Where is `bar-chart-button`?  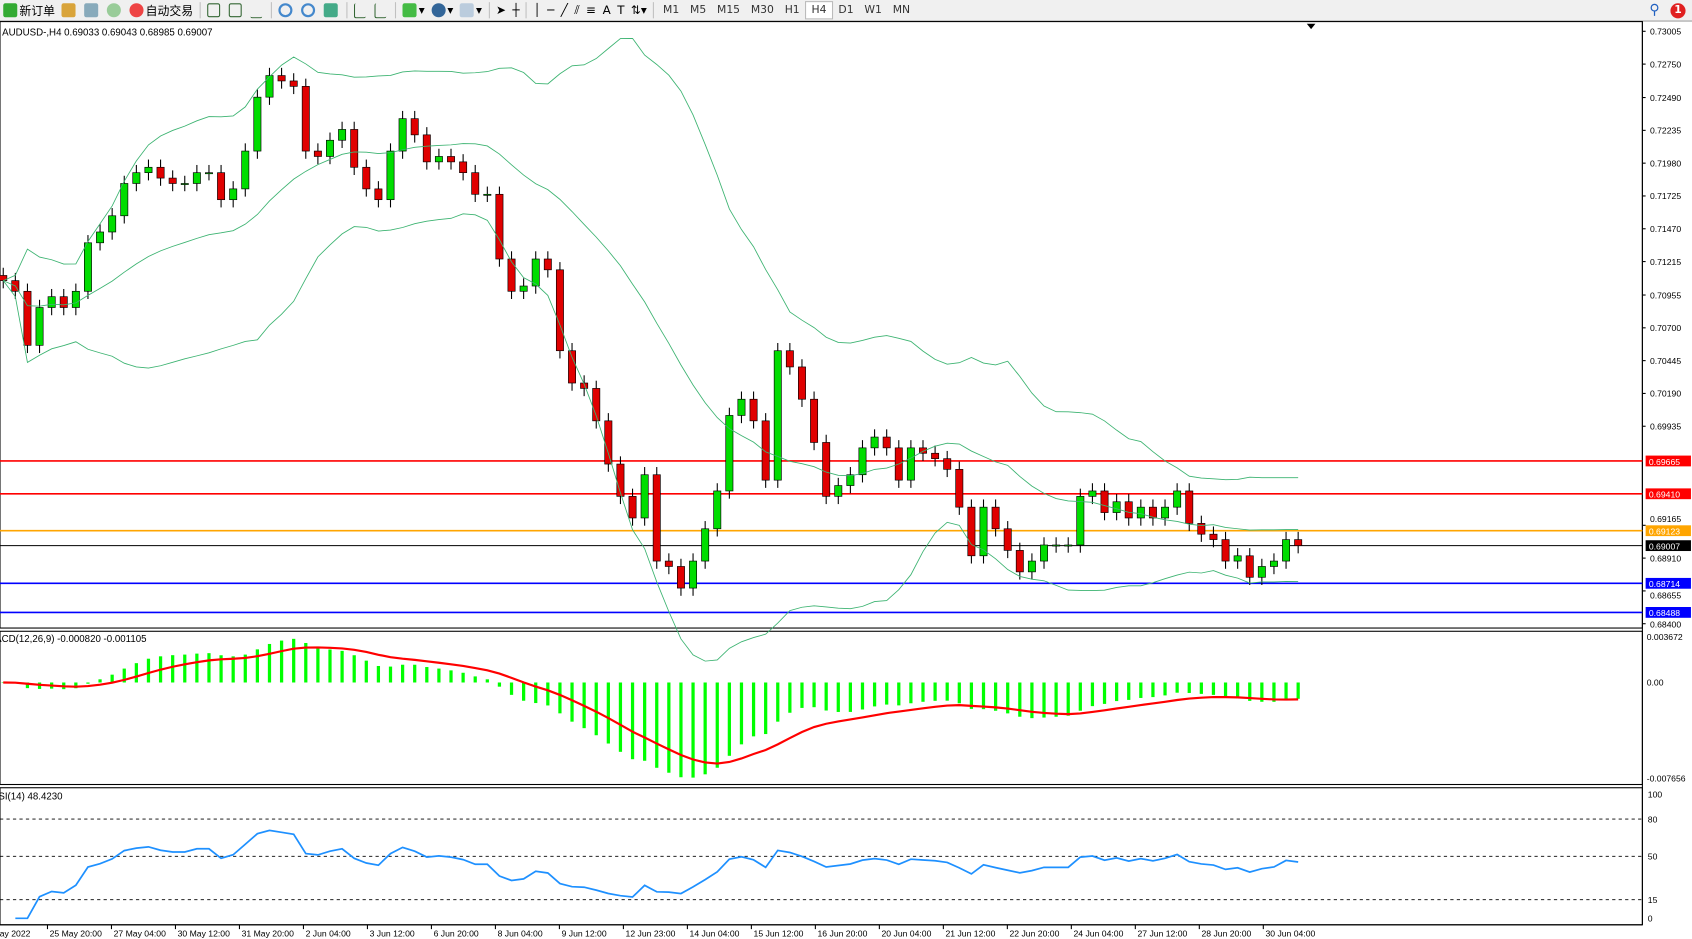 bar-chart-button is located at coordinates (215, 10).